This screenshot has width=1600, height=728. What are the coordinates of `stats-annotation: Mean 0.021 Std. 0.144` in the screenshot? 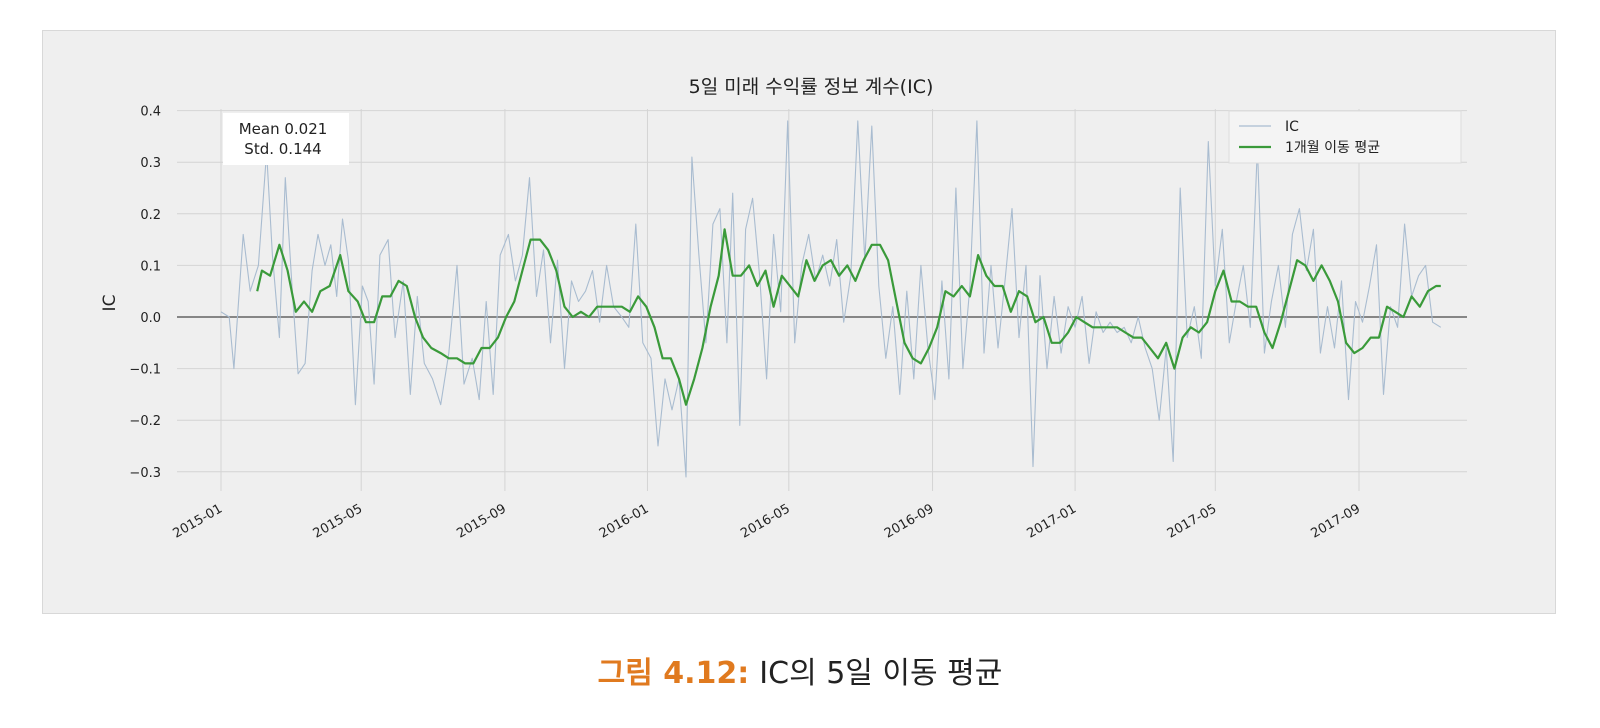 It's located at (286, 139).